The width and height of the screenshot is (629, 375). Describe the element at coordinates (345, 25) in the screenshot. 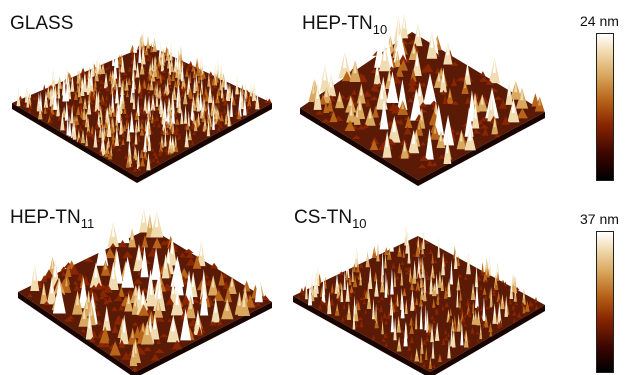

I see `panel-label-hep-tn10: HEP-TN10` at that location.